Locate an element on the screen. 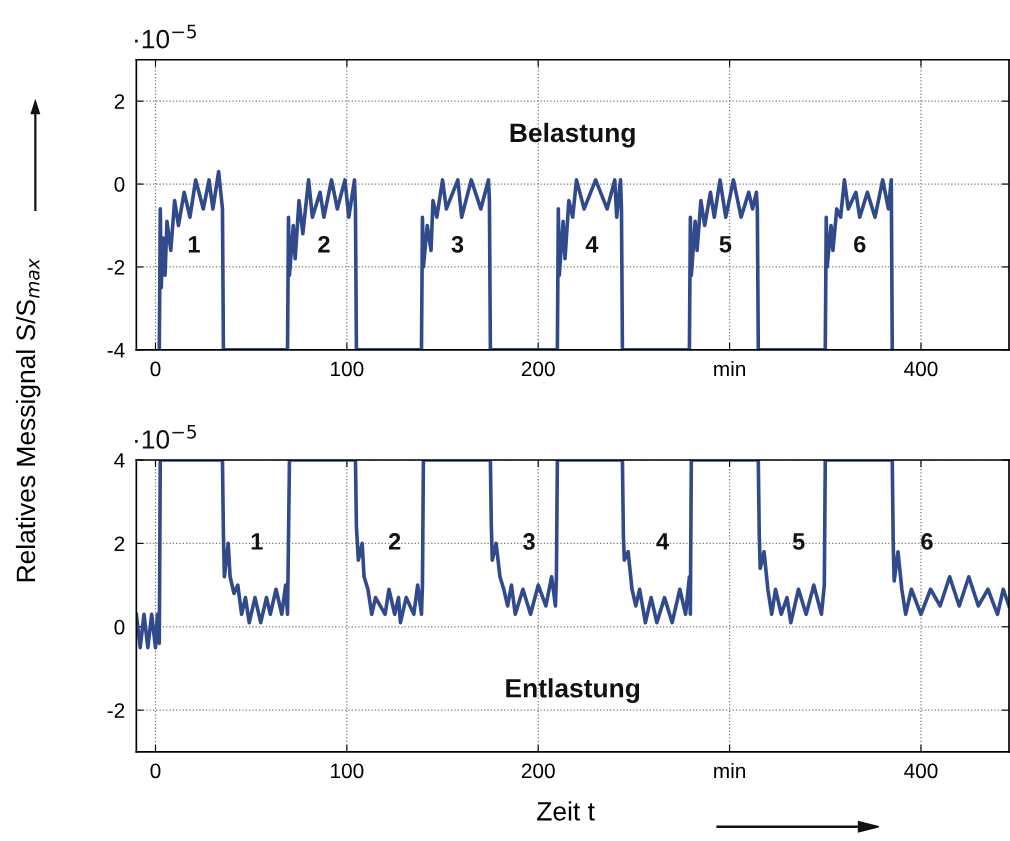  y-axis-title: Relatives Messignal S/S$_{max}$ is located at coordinates (28, 420).